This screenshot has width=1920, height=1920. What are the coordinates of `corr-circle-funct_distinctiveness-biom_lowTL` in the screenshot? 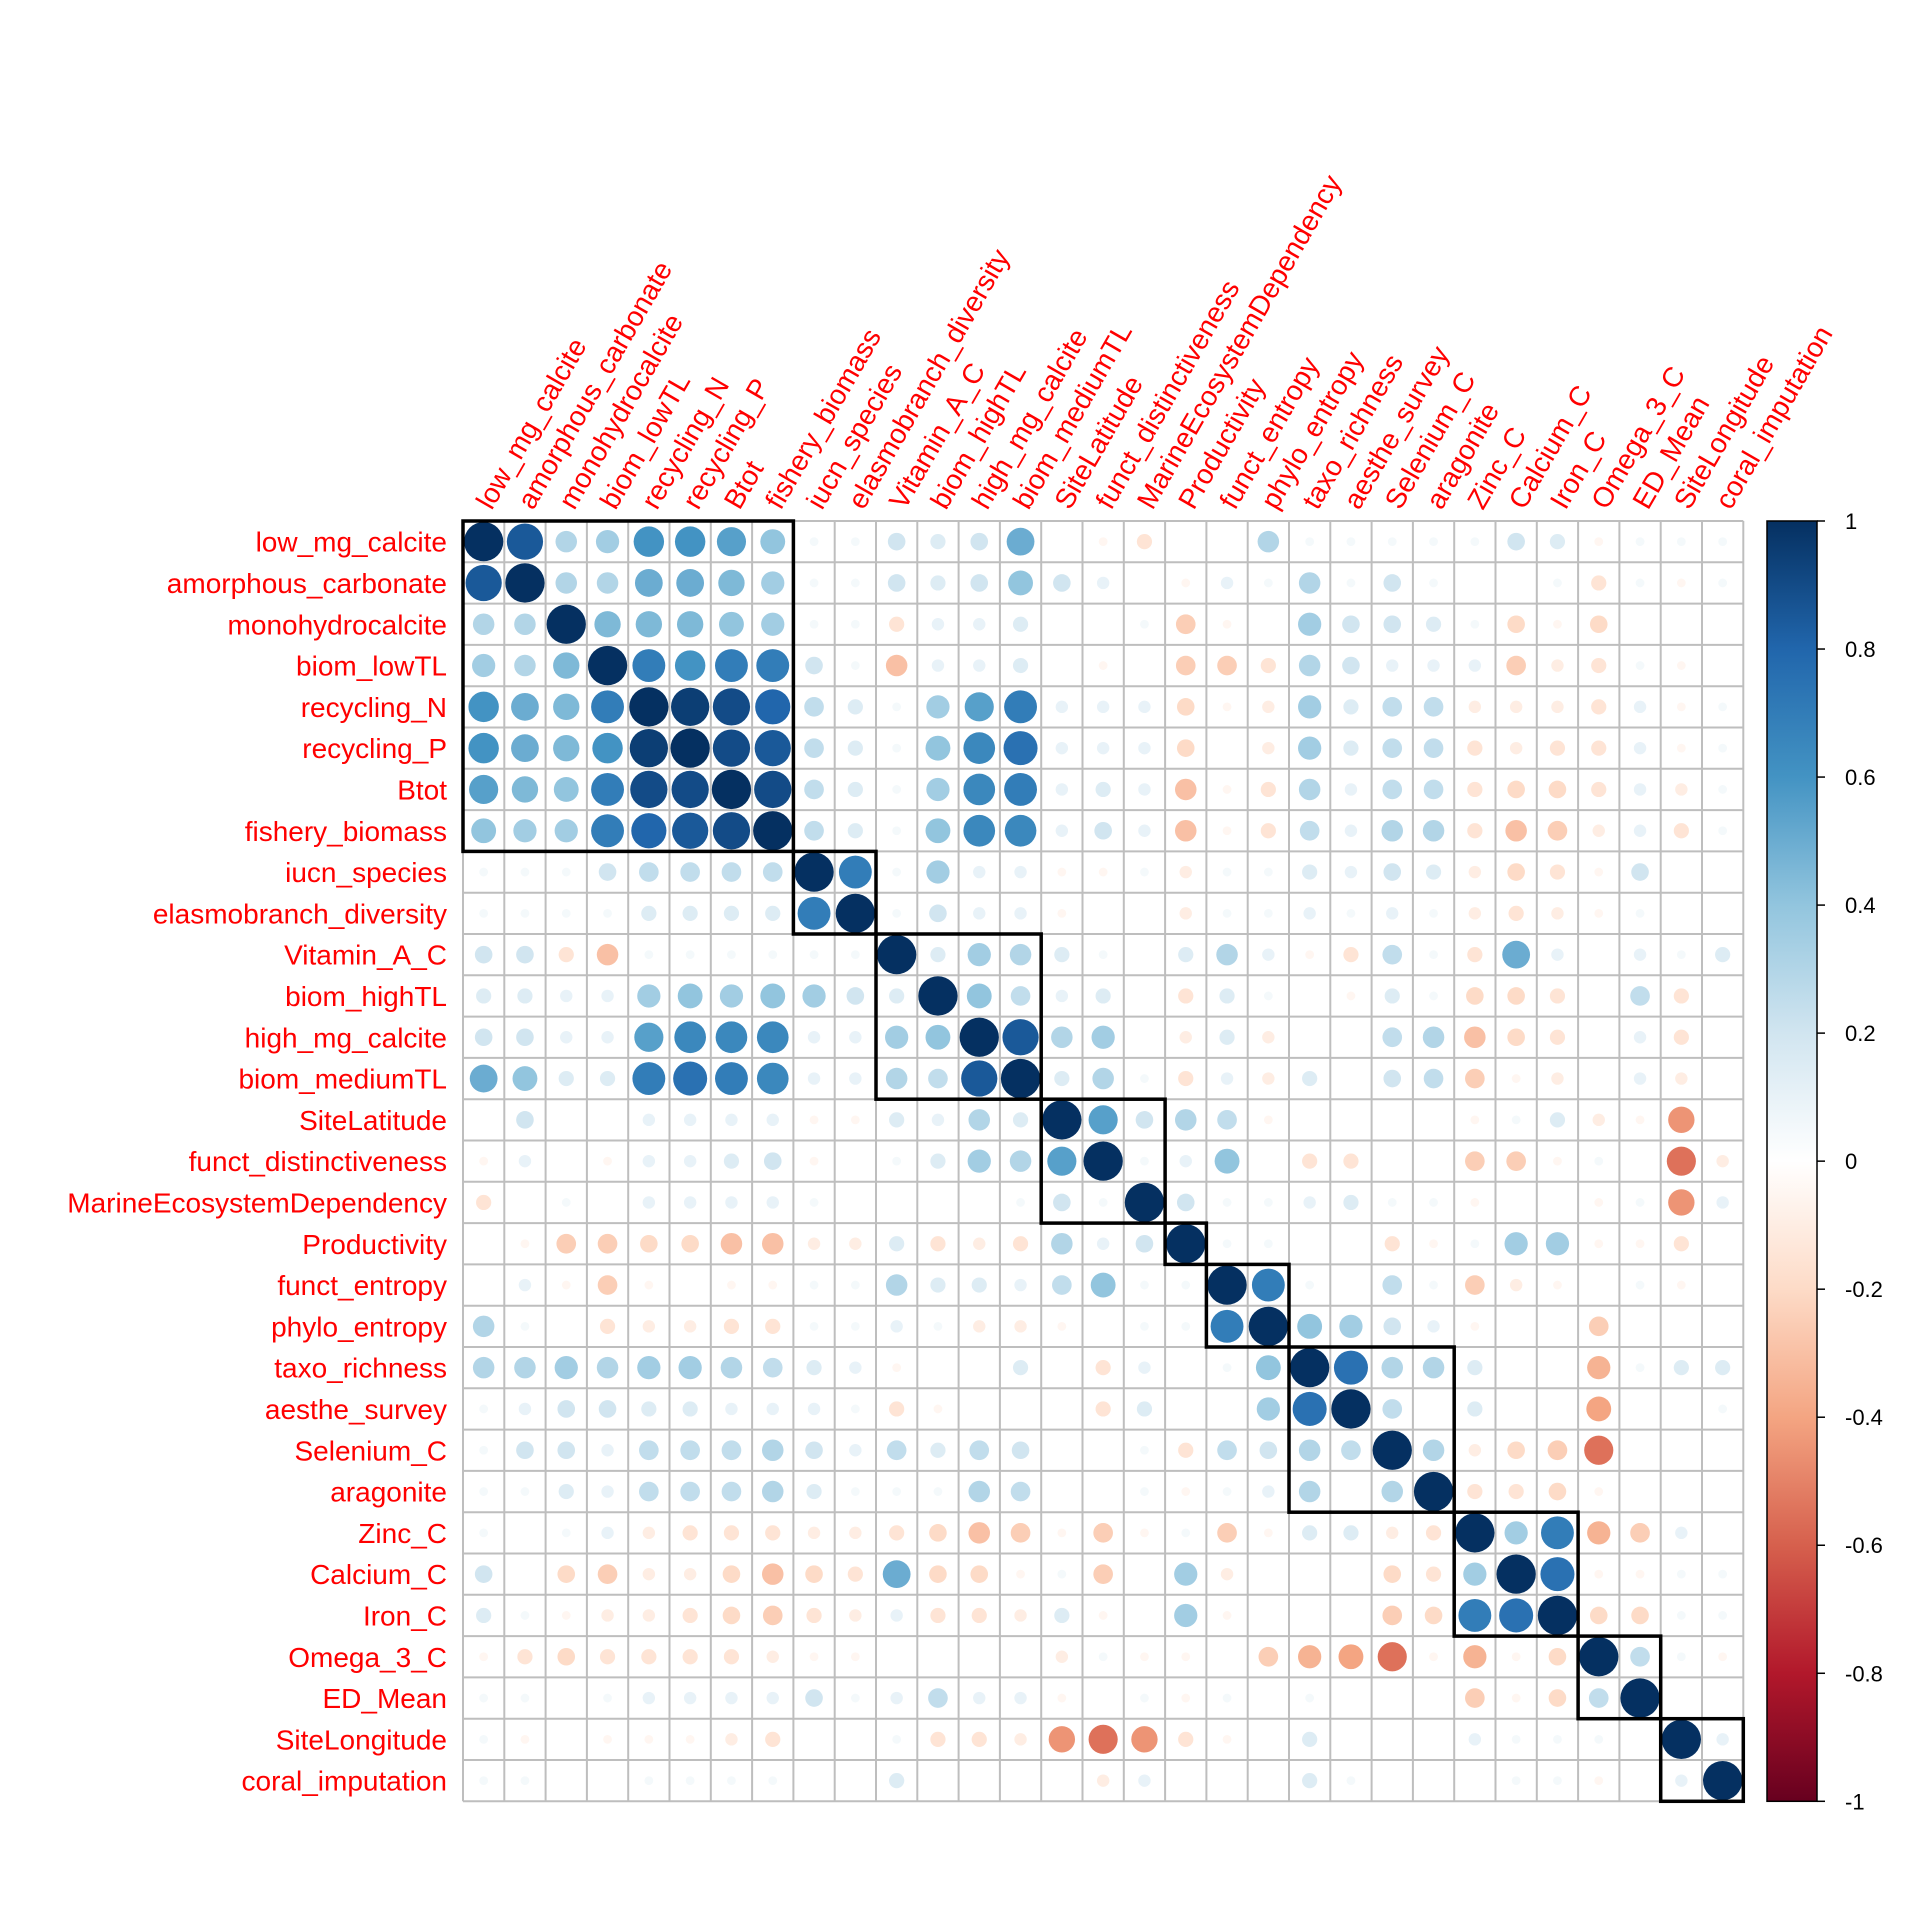 It's located at (607, 1161).